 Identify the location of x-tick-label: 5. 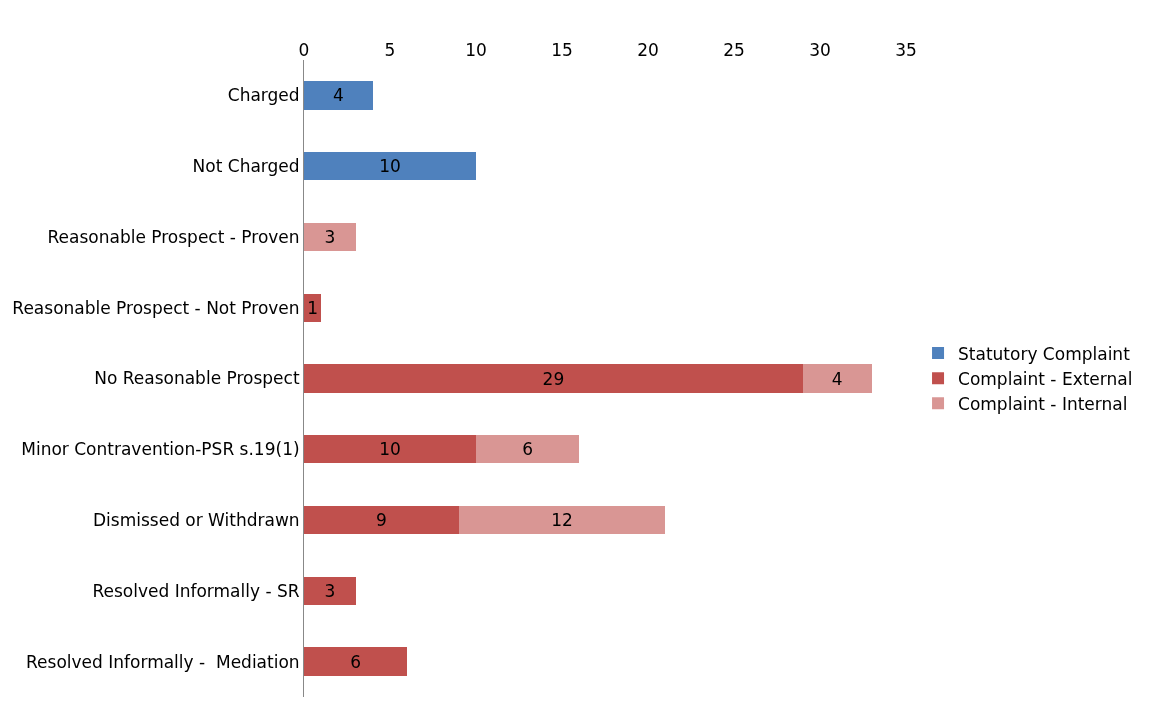
(390, 49).